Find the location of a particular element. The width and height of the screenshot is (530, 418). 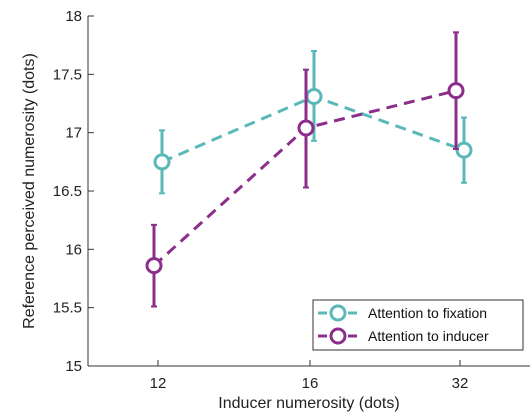

x-tick-label: 16 is located at coordinates (310, 383).